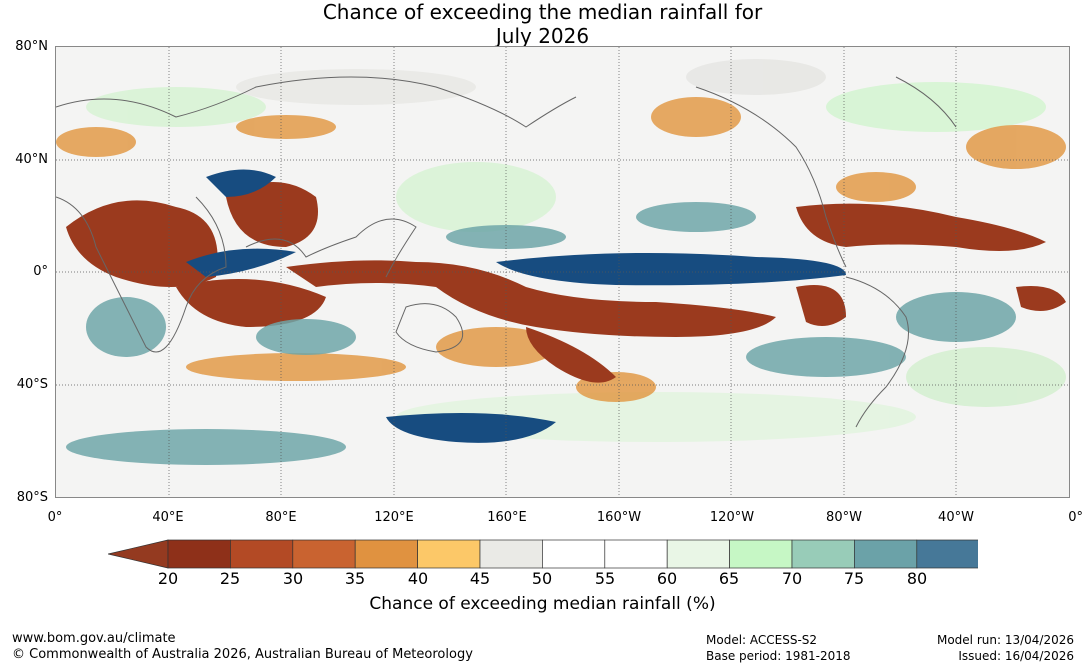 The height and width of the screenshot is (667, 1085). Describe the element at coordinates (32, 384) in the screenshot. I see `lat-label-40s: 40°S` at that location.